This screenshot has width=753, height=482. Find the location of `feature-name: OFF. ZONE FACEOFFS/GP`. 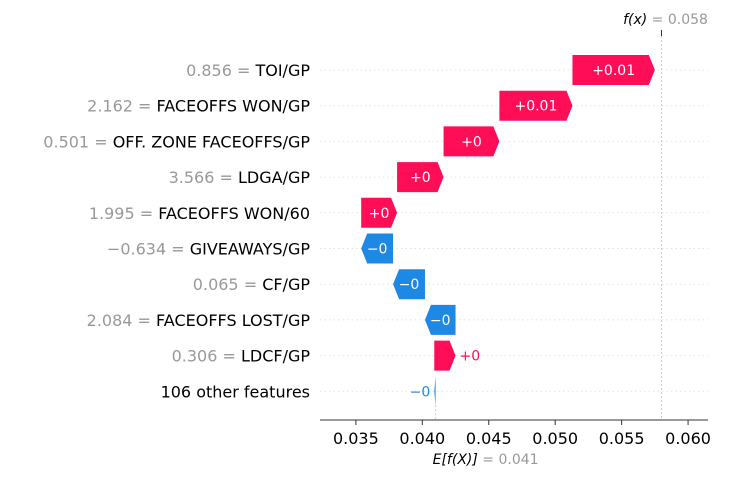

feature-name: OFF. ZONE FACEOFFS/GP is located at coordinates (212, 141).